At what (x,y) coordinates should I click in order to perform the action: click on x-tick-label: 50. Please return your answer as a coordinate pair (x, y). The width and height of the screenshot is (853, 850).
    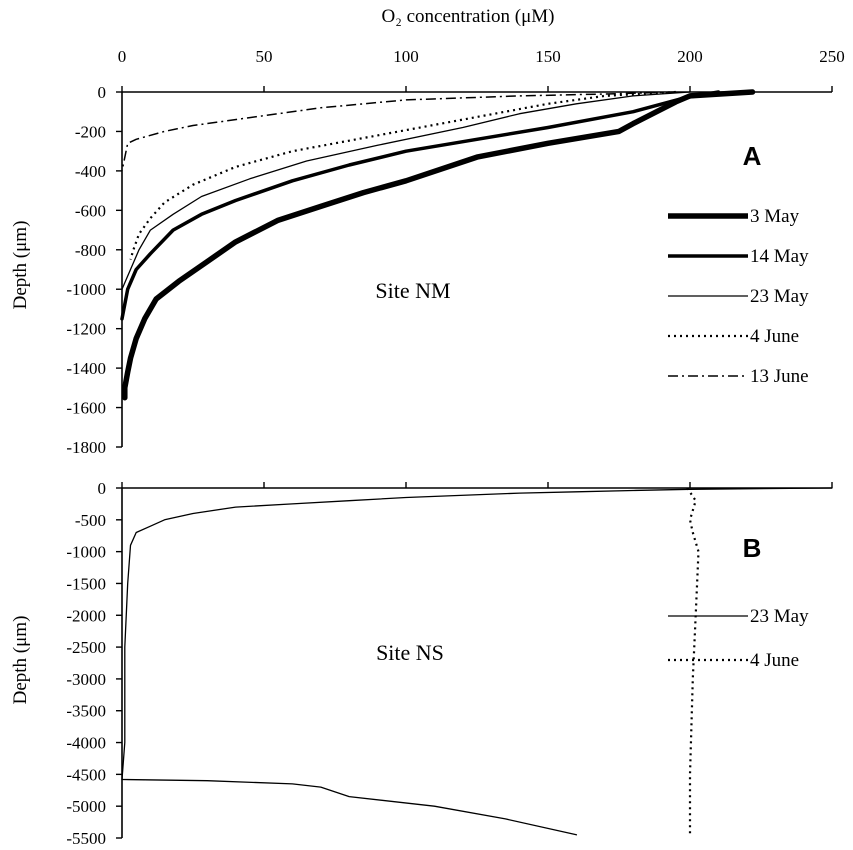
    Looking at the image, I should click on (264, 56).